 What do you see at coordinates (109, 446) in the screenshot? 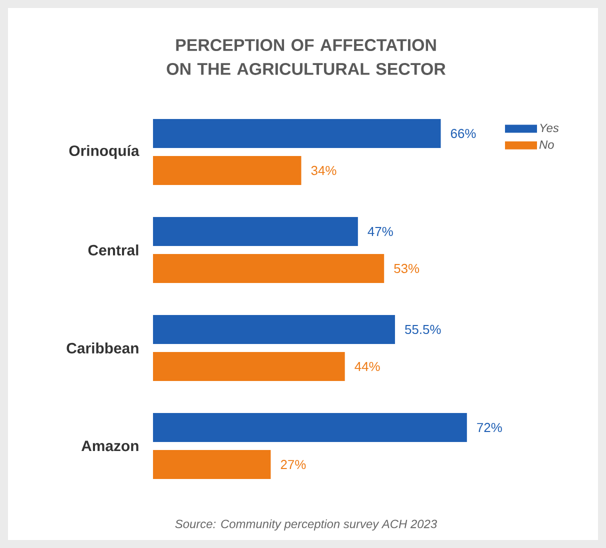
I see `y-tick-label: Amazon` at bounding box center [109, 446].